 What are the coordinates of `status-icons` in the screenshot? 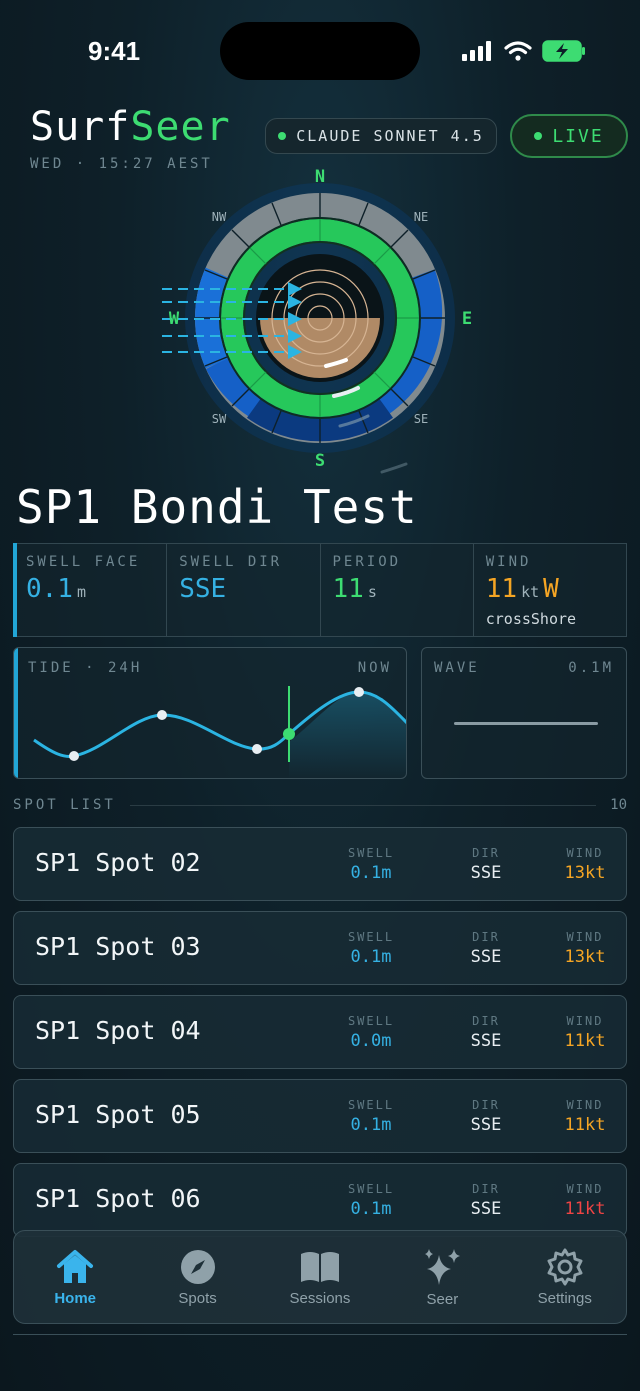 It's located at (524, 51).